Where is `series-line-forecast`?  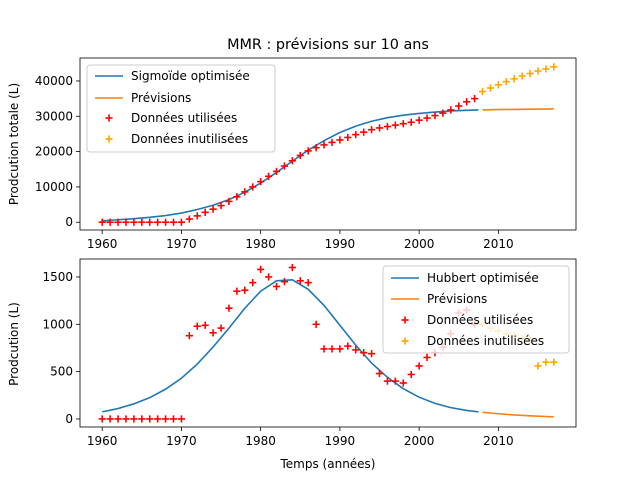 series-line-forecast is located at coordinates (518, 414).